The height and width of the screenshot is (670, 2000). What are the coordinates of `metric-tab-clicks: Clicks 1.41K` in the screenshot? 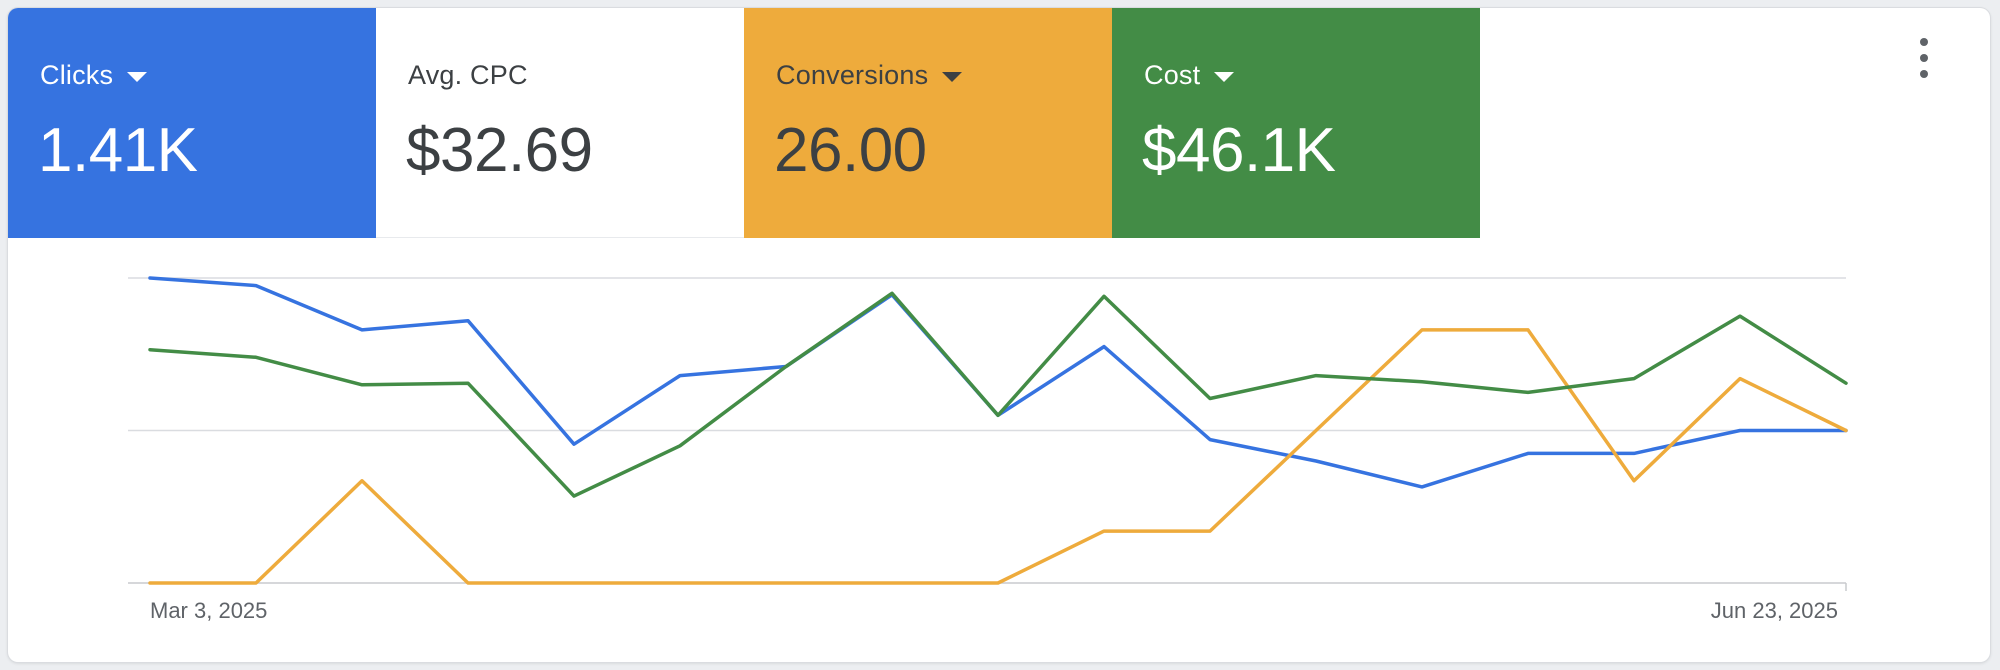 It's located at (192, 123).